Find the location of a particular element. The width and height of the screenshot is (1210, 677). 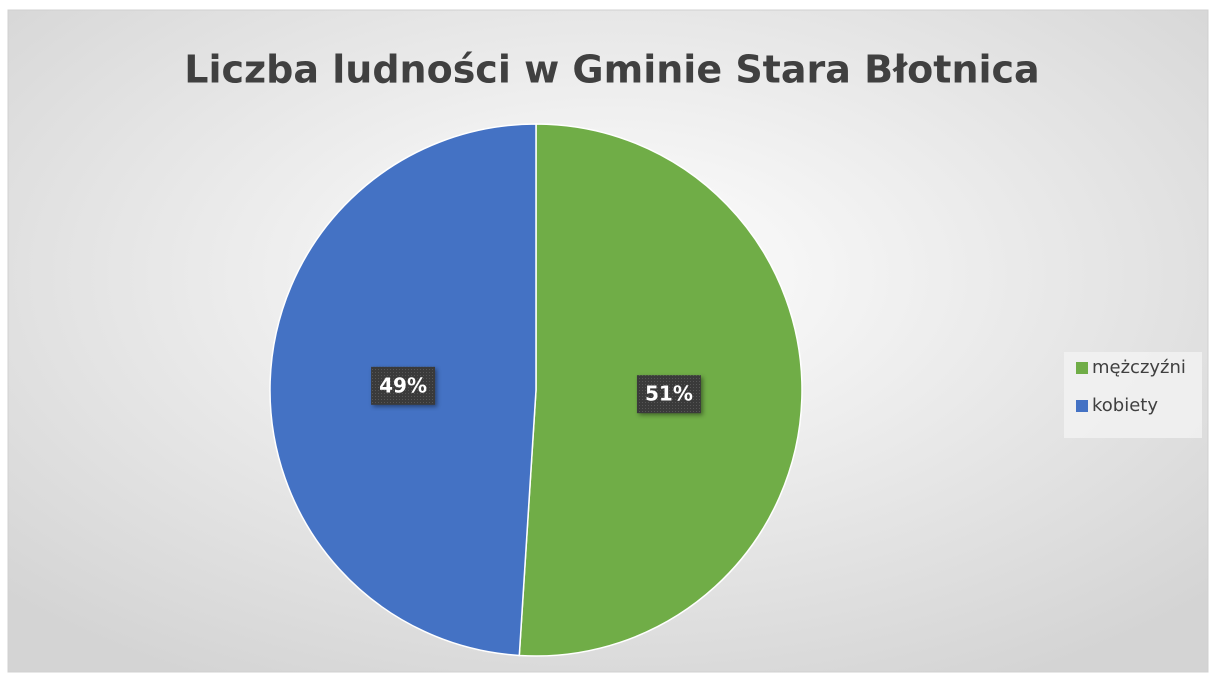

data-label: 51% is located at coordinates (669, 394).